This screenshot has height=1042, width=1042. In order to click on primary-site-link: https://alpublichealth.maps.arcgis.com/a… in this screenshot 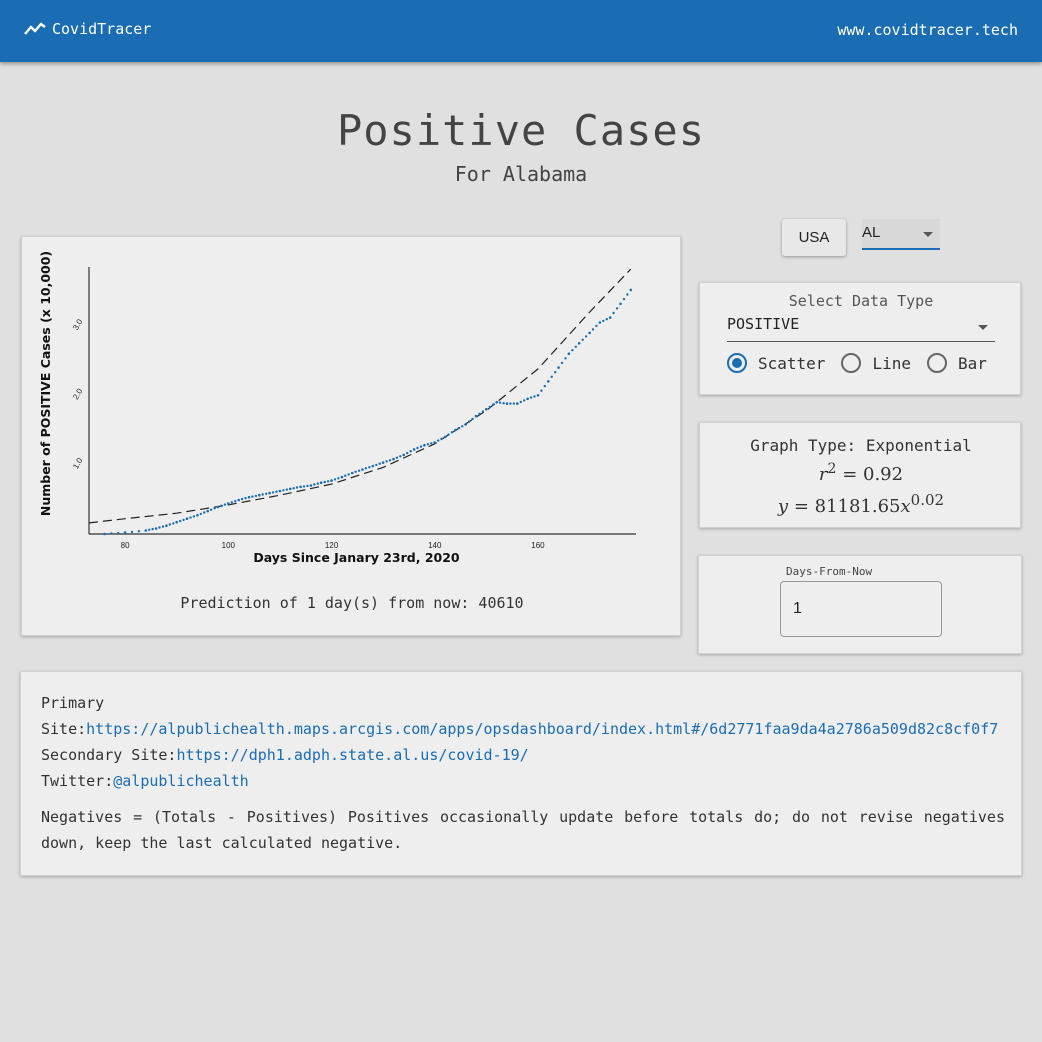, I will do `click(542, 729)`.